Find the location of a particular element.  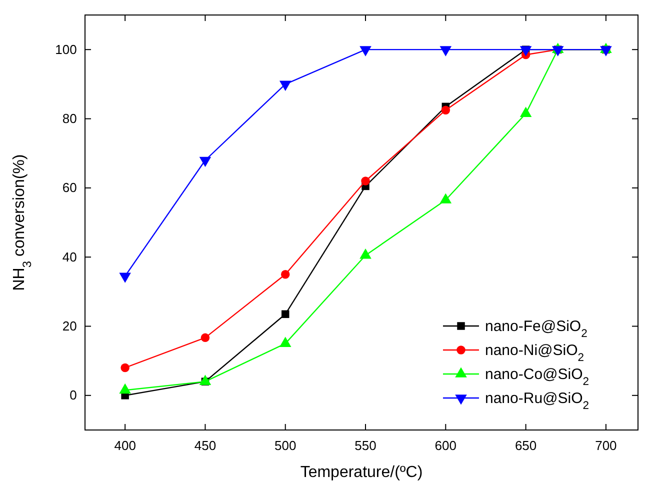

x-tick-label: 550 is located at coordinates (365, 445).